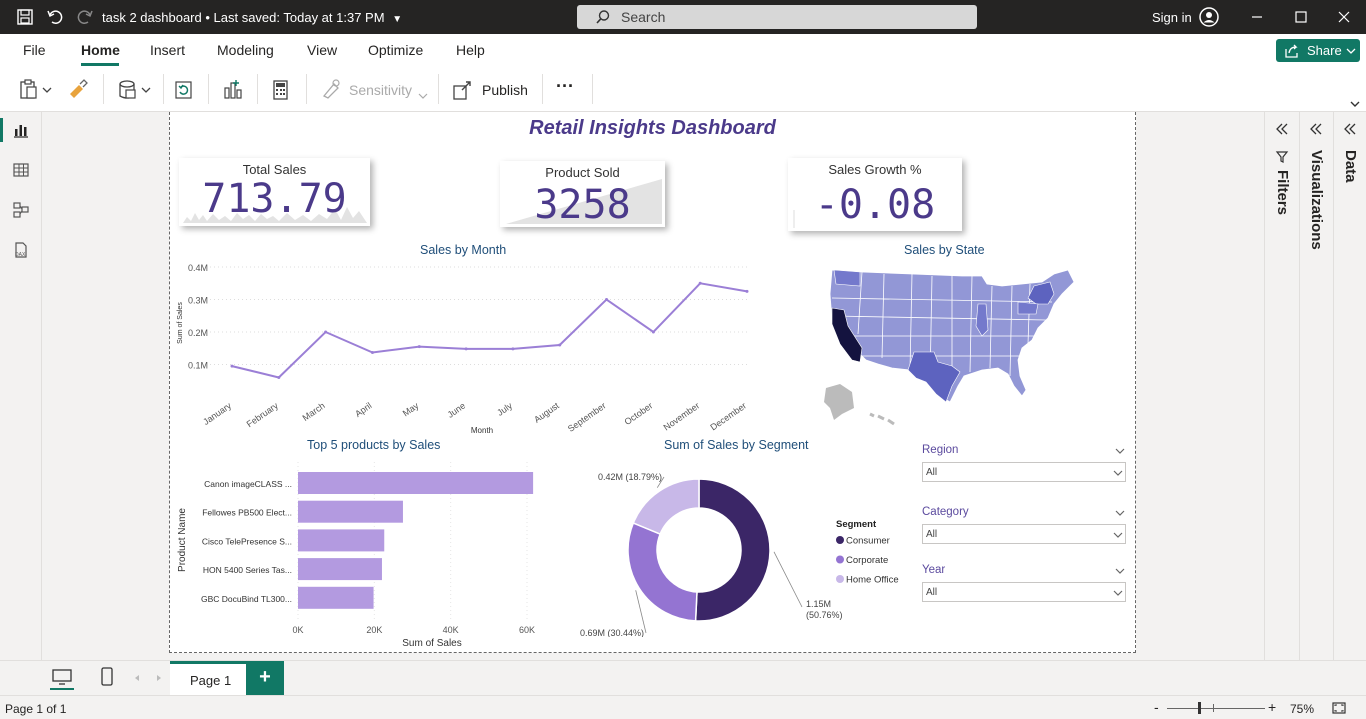 The width and height of the screenshot is (1366, 719). Describe the element at coordinates (875, 194) in the screenshot. I see `sales-growth-card: Sales Growth % -0.08` at that location.